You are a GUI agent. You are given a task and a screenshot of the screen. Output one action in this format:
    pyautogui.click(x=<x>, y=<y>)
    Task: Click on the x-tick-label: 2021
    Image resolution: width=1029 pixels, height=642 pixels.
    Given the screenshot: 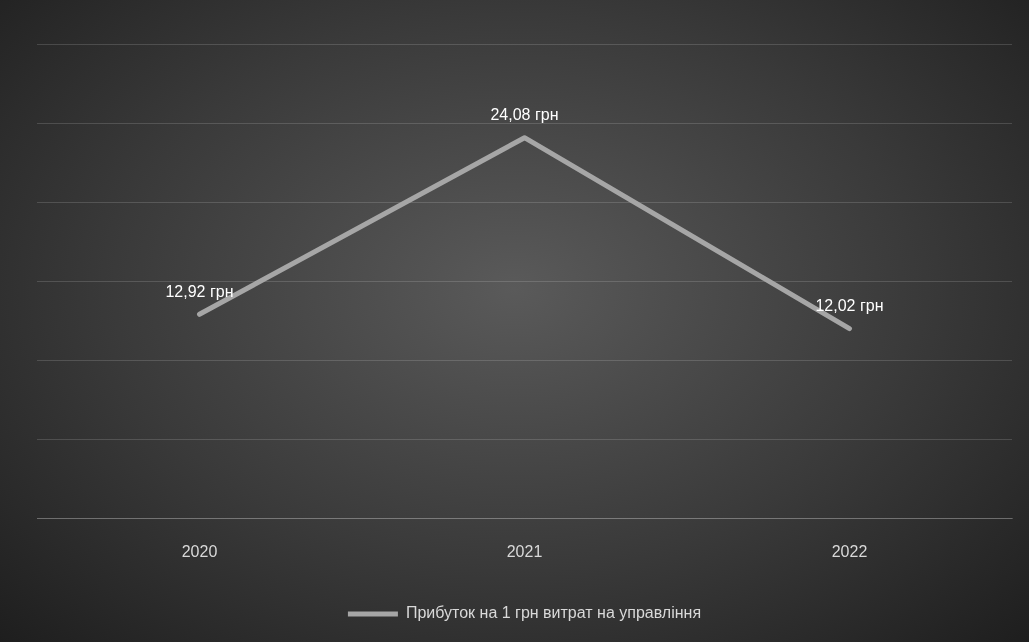 What is the action you would take?
    pyautogui.click(x=524, y=551)
    